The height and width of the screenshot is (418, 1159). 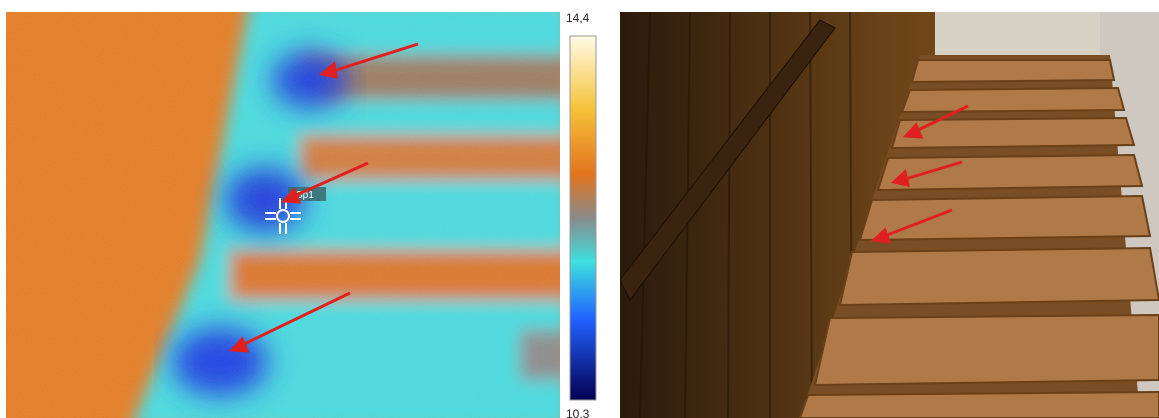 I want to click on spot-label: Sp1, so click(x=305, y=195).